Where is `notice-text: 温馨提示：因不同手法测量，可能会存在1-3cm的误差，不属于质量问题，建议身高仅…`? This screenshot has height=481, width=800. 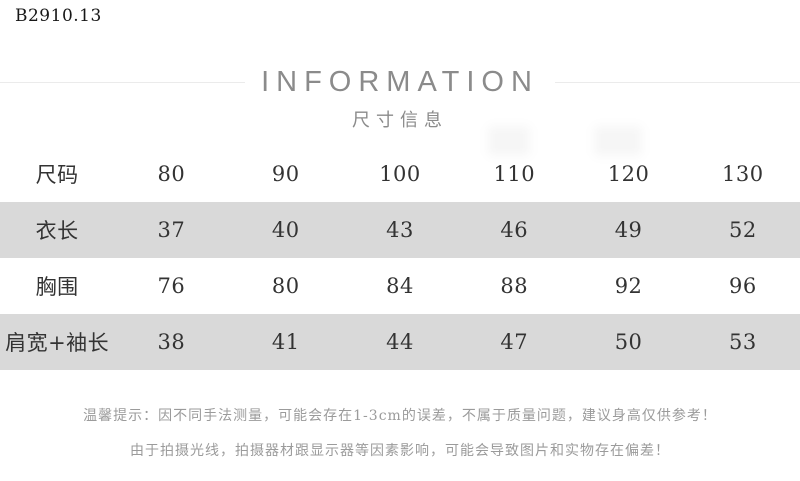
notice-text: 温馨提示：因不同手法测量，可能会存在1-3cm的误差，不属于质量问题，建议身高仅… is located at coordinates (400, 434).